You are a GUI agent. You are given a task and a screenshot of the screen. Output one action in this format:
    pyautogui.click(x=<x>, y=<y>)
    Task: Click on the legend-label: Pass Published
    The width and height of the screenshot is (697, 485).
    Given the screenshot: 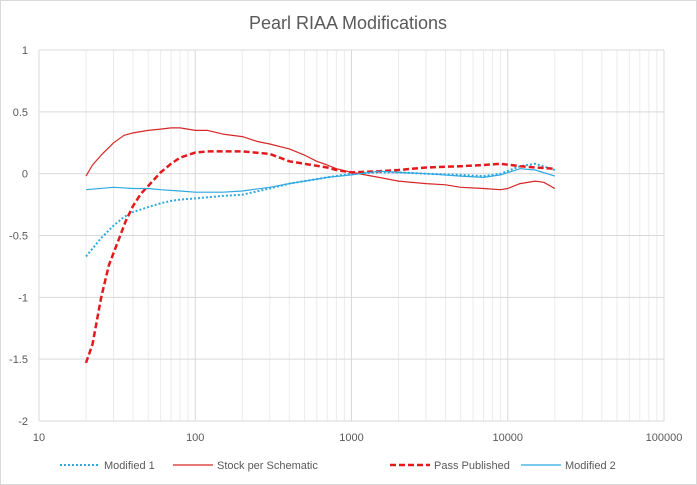 What is the action you would take?
    pyautogui.click(x=472, y=466)
    